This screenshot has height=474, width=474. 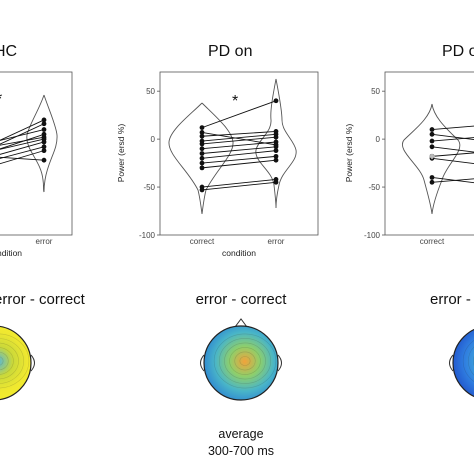 I want to click on footer-average: average, so click(x=240, y=434).